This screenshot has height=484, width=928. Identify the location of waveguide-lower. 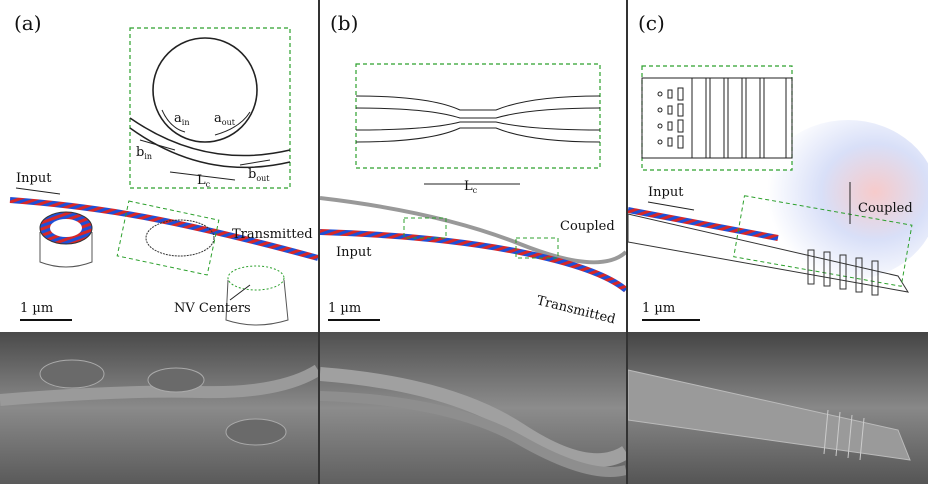
(473, 261).